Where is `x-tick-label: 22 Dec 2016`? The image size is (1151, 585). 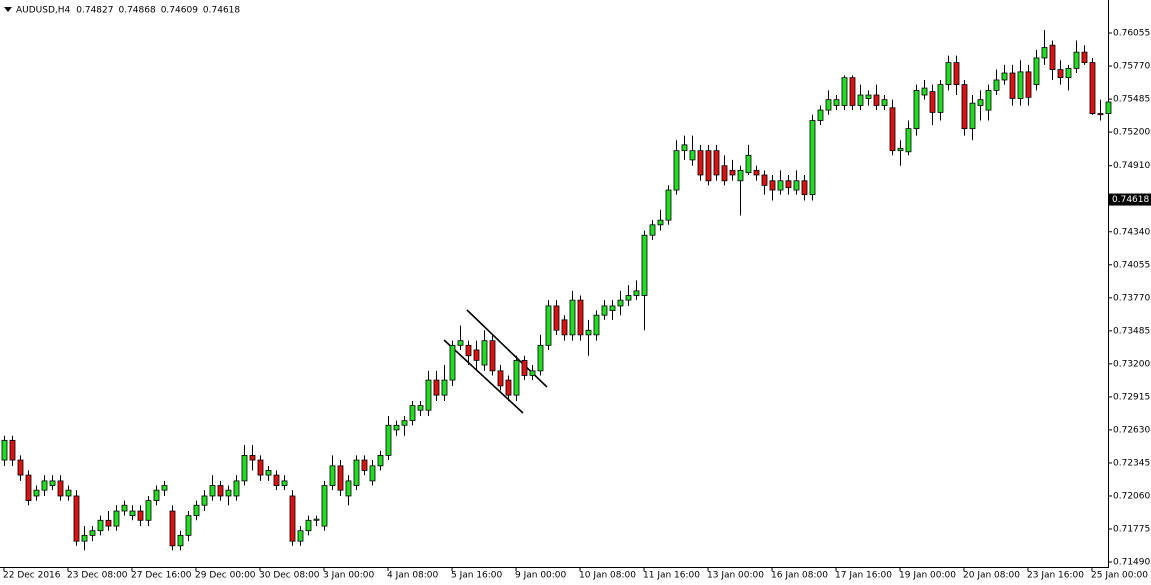
x-tick-label: 22 Dec 2016 is located at coordinates (32, 576).